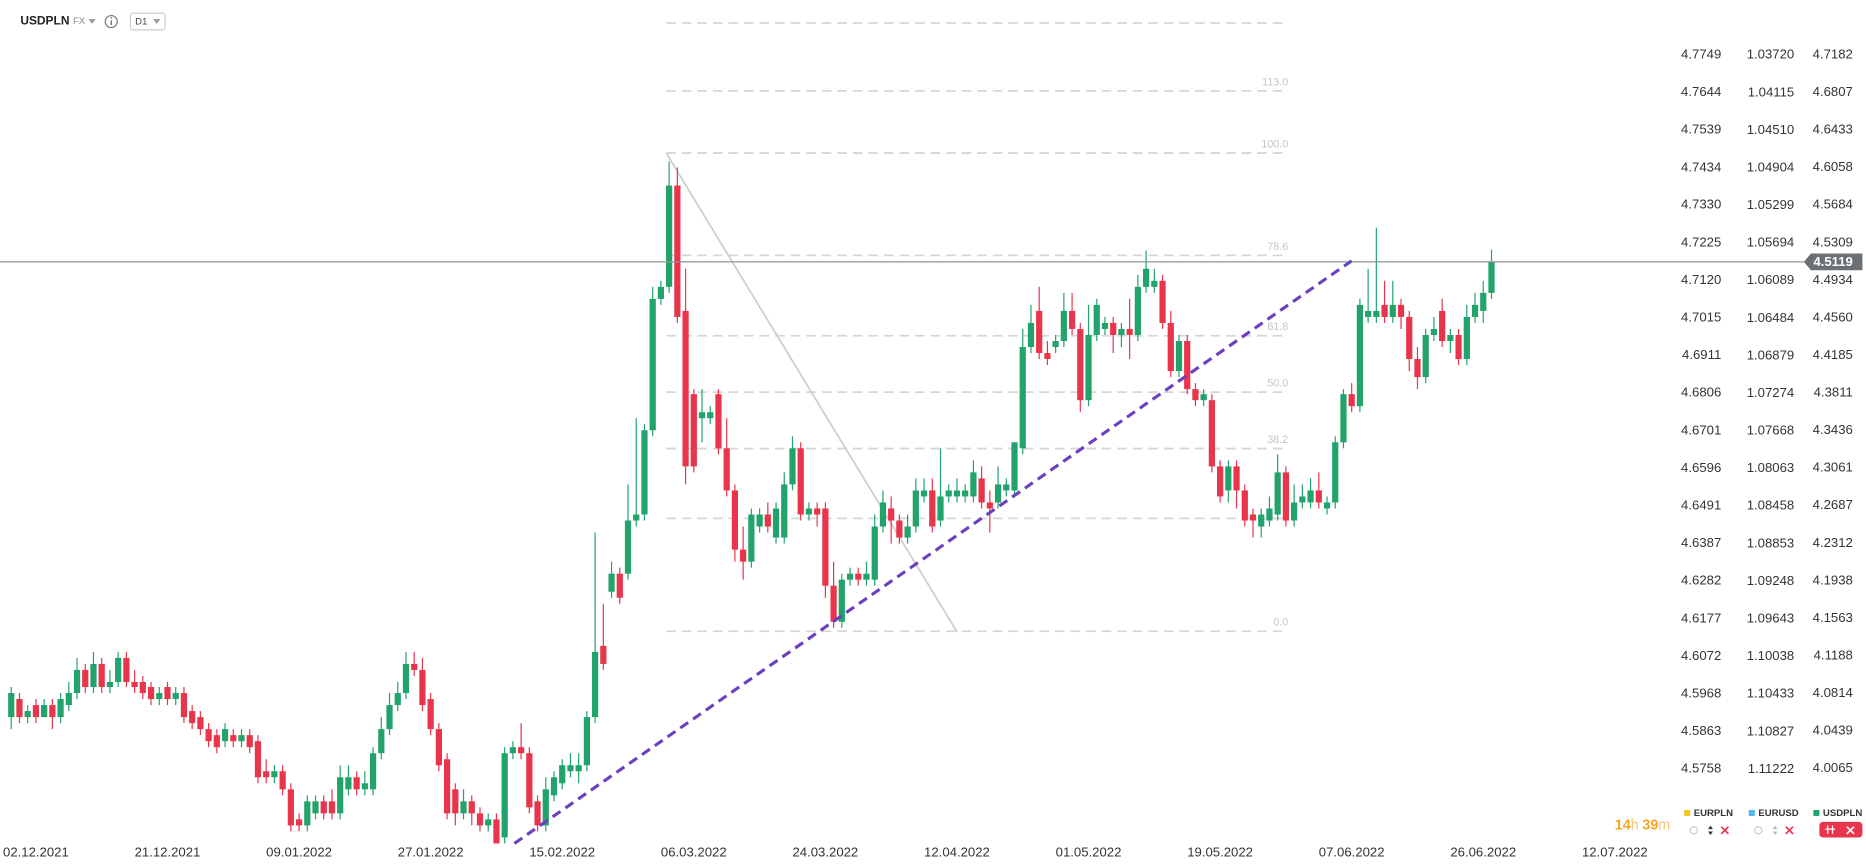 The height and width of the screenshot is (865, 1866). What do you see at coordinates (1771, 580) in the screenshot?
I see `y-tick-label: 1.09248` at bounding box center [1771, 580].